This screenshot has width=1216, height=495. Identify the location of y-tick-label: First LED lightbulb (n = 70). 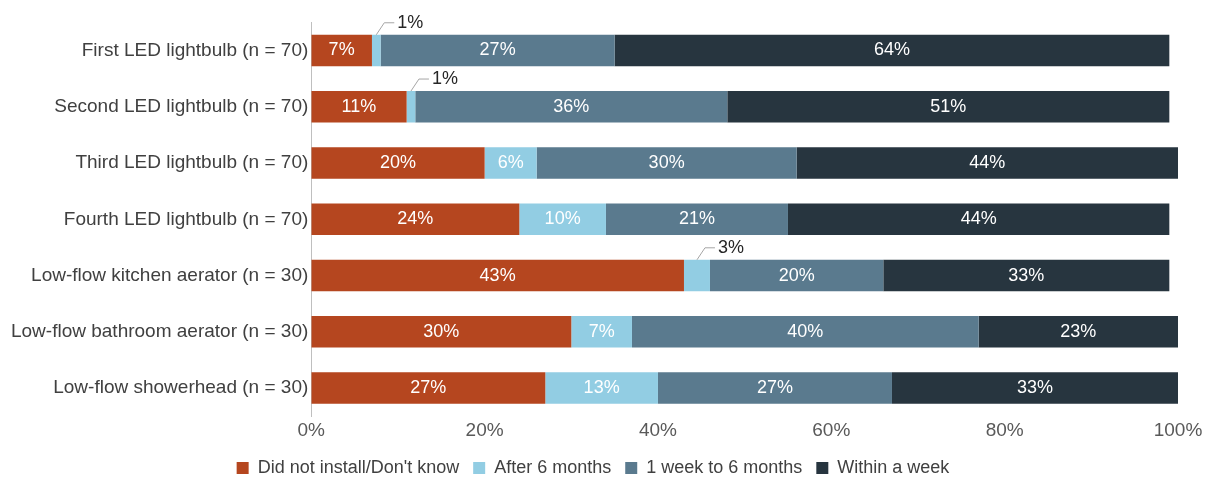
(195, 49).